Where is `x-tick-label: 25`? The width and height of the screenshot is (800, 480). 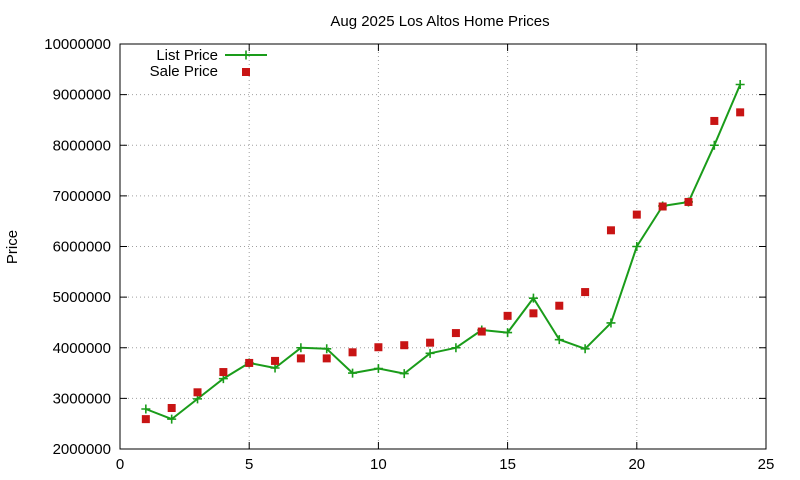
x-tick-label: 25 is located at coordinates (766, 464).